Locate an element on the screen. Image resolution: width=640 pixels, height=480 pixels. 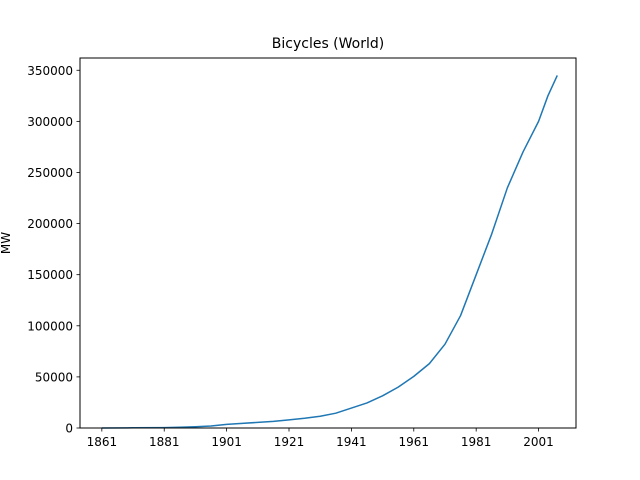
x-tick-label-5: 1961 is located at coordinates (414, 442).